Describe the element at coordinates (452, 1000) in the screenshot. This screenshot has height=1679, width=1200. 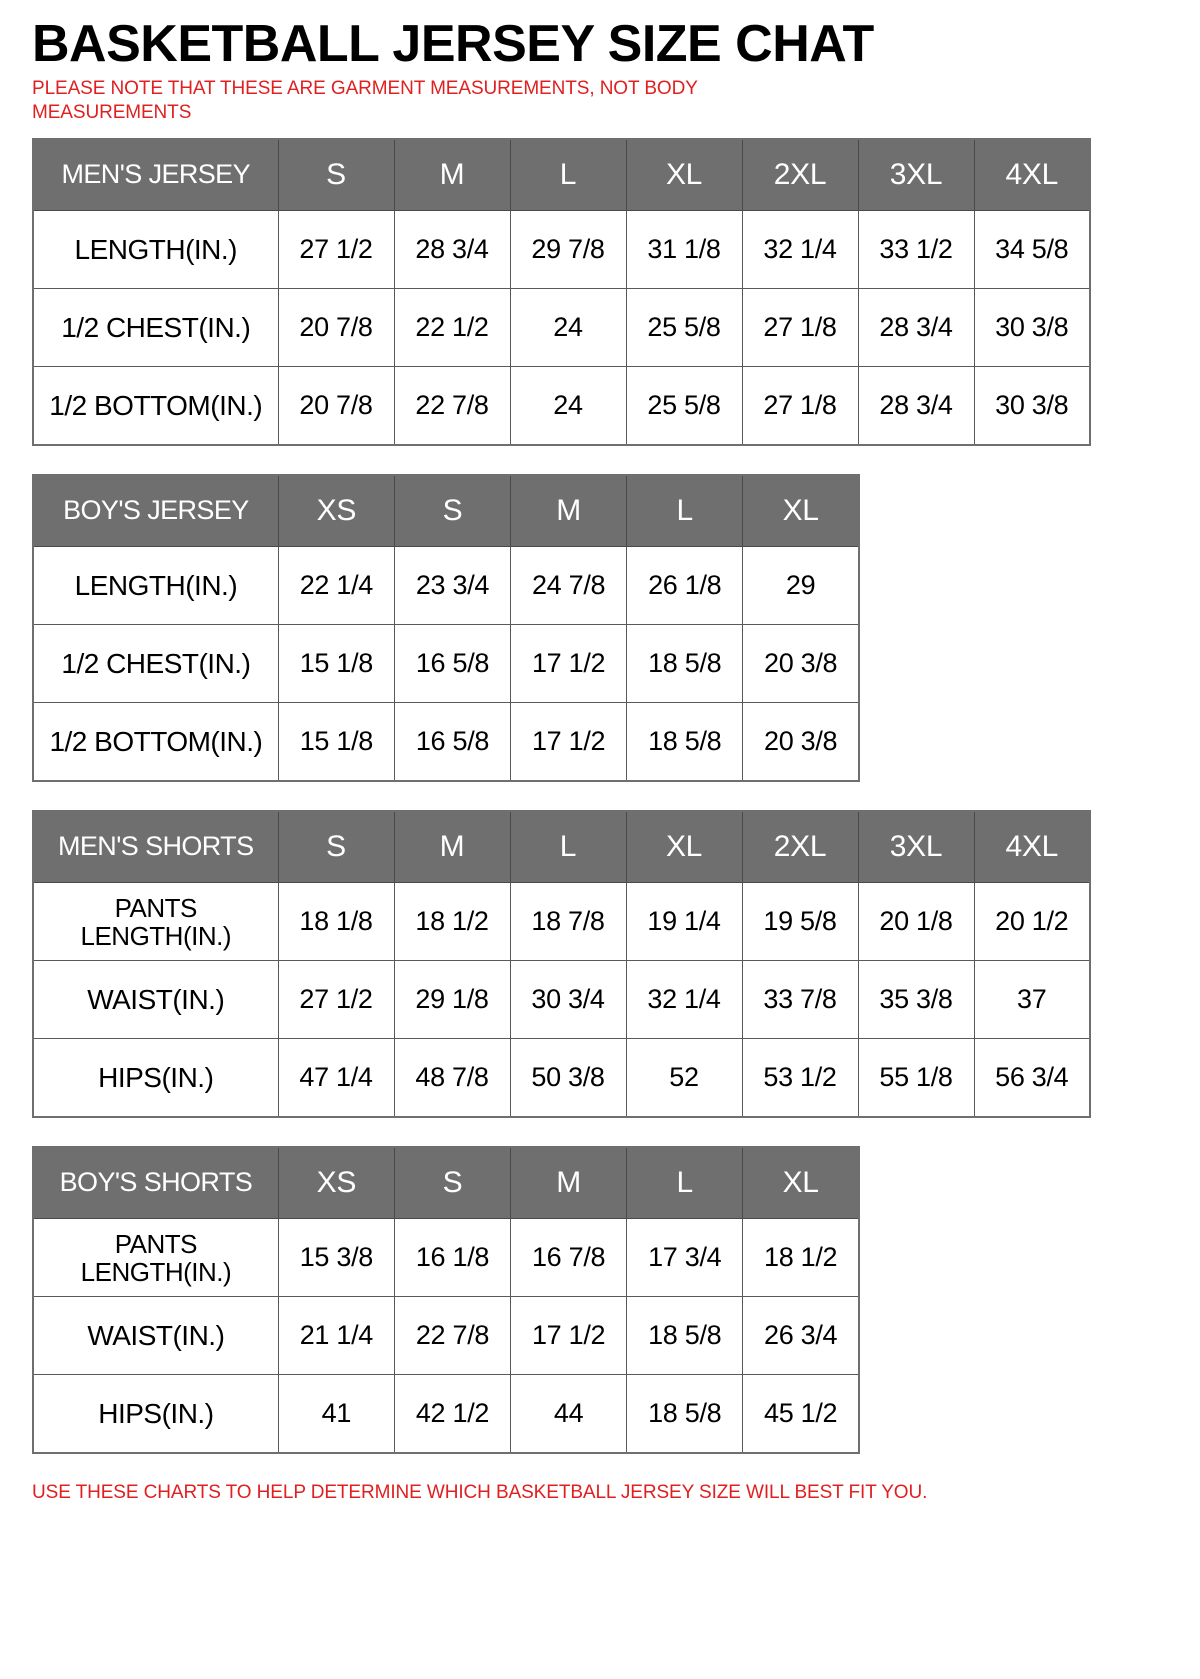
I see `measurement-value: 29 1/8` at that location.